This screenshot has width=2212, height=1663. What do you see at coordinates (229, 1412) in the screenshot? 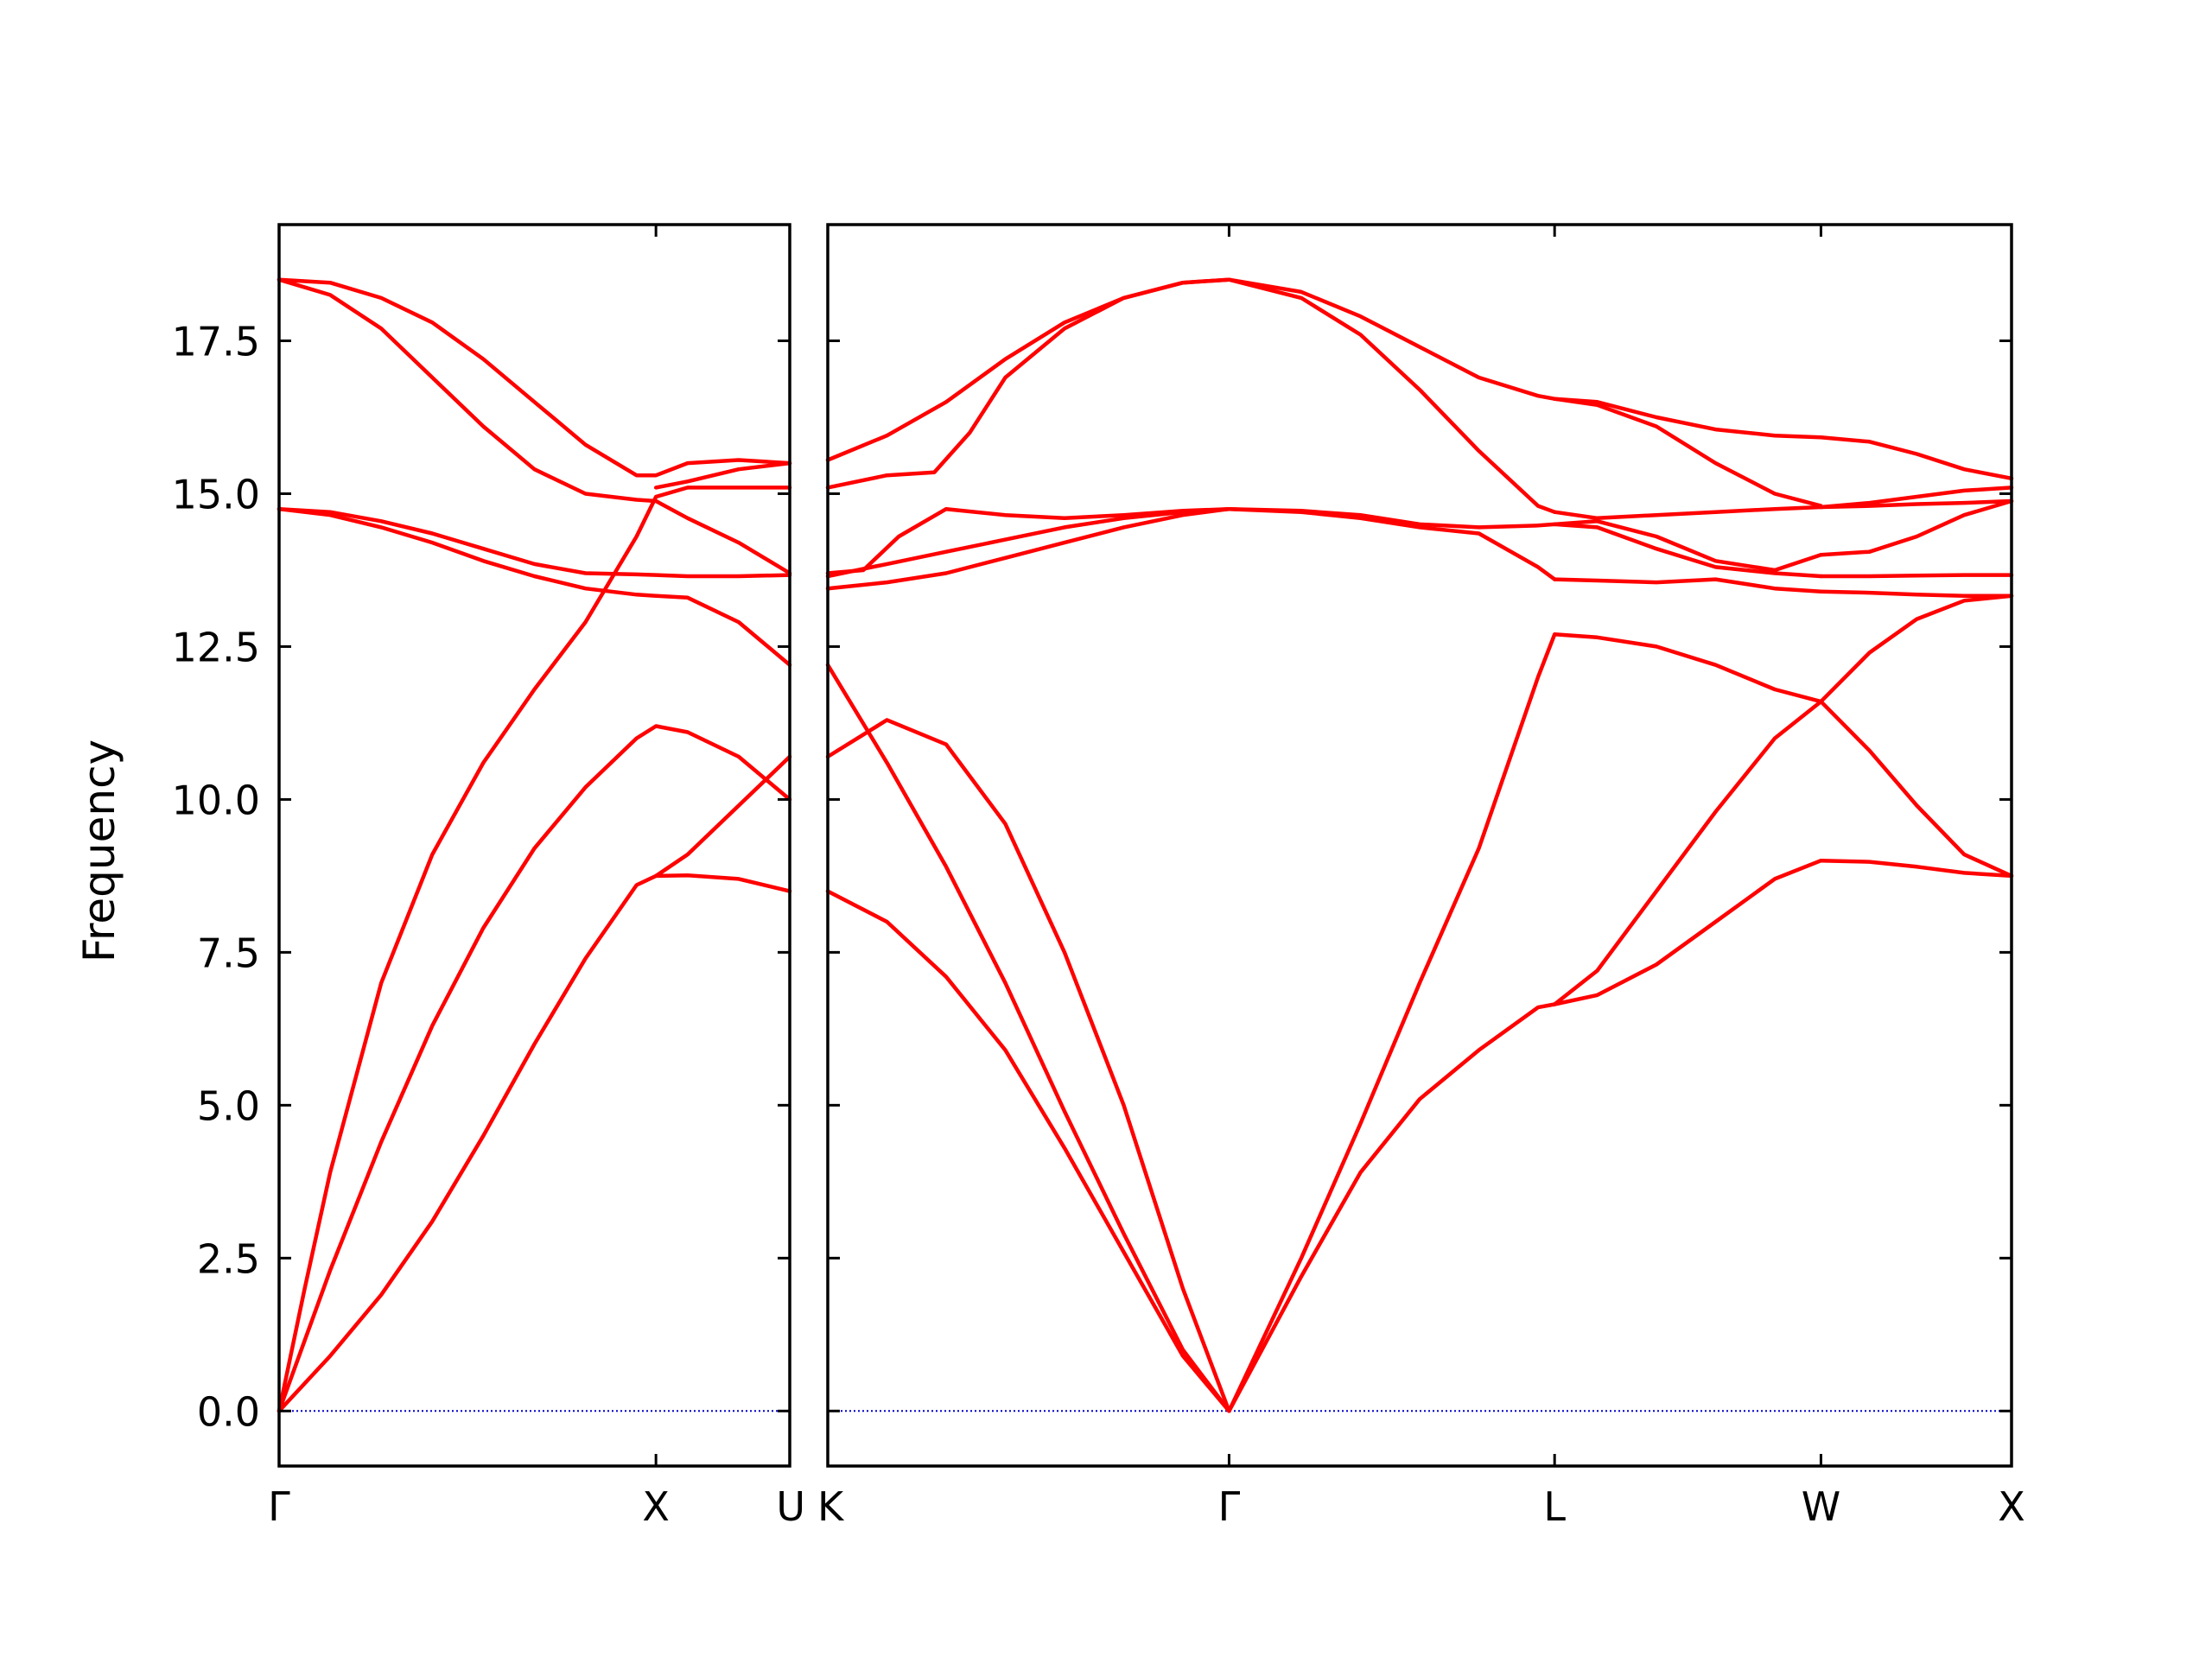
I see `y-tick-label: 0.0` at bounding box center [229, 1412].